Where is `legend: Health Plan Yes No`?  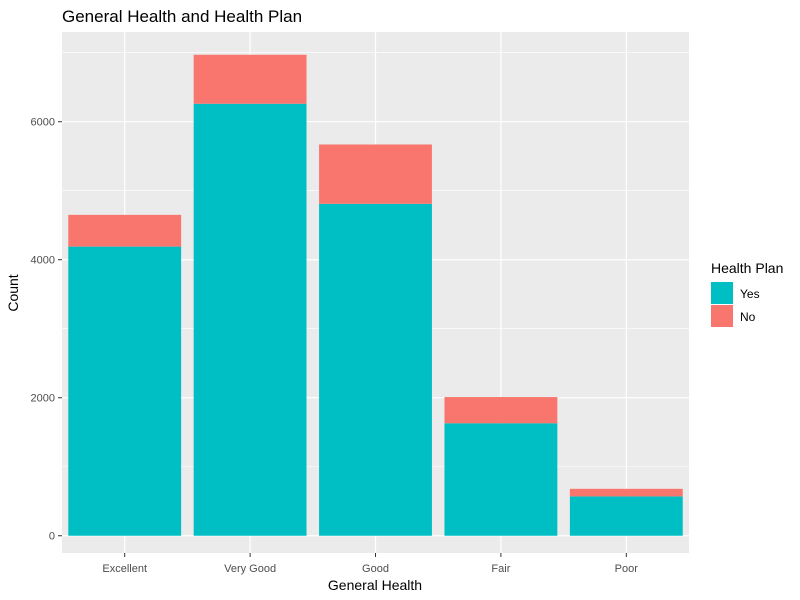 legend: Health Plan Yes No is located at coordinates (747, 293).